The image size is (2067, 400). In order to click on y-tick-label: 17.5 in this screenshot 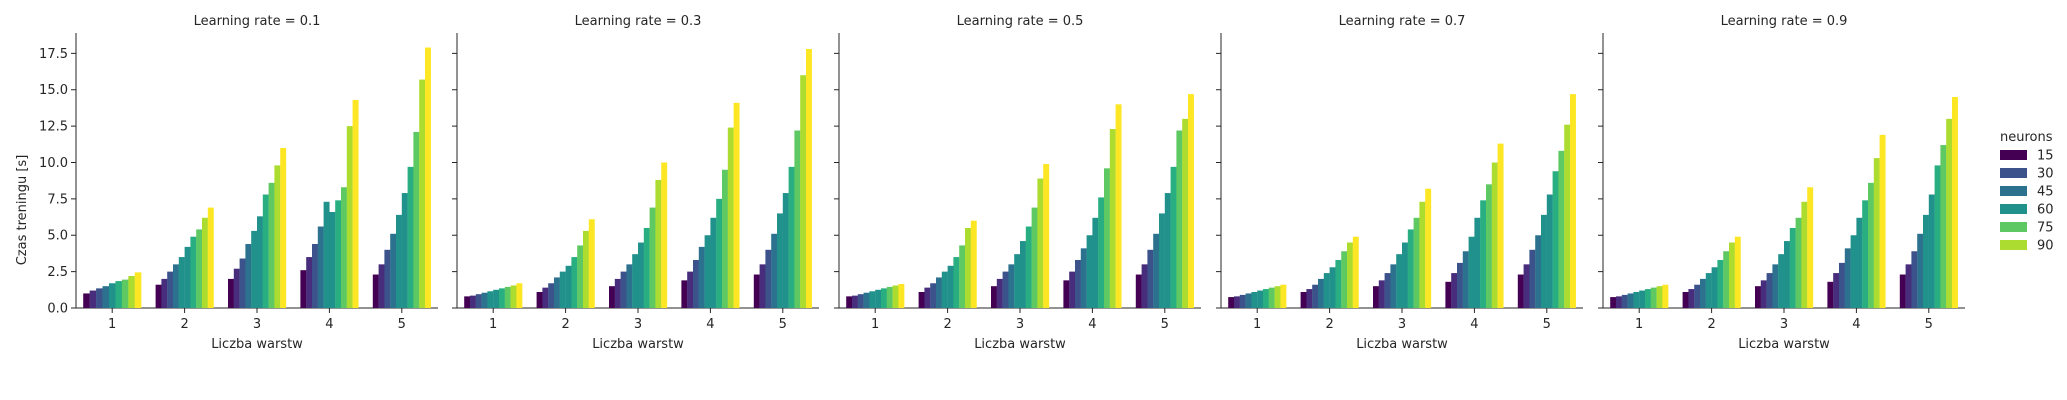, I will do `click(53, 54)`.